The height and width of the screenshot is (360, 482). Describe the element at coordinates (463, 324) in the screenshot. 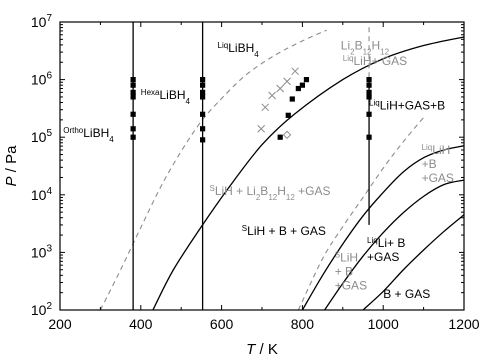

I see `x-tick-label: 1200` at that location.